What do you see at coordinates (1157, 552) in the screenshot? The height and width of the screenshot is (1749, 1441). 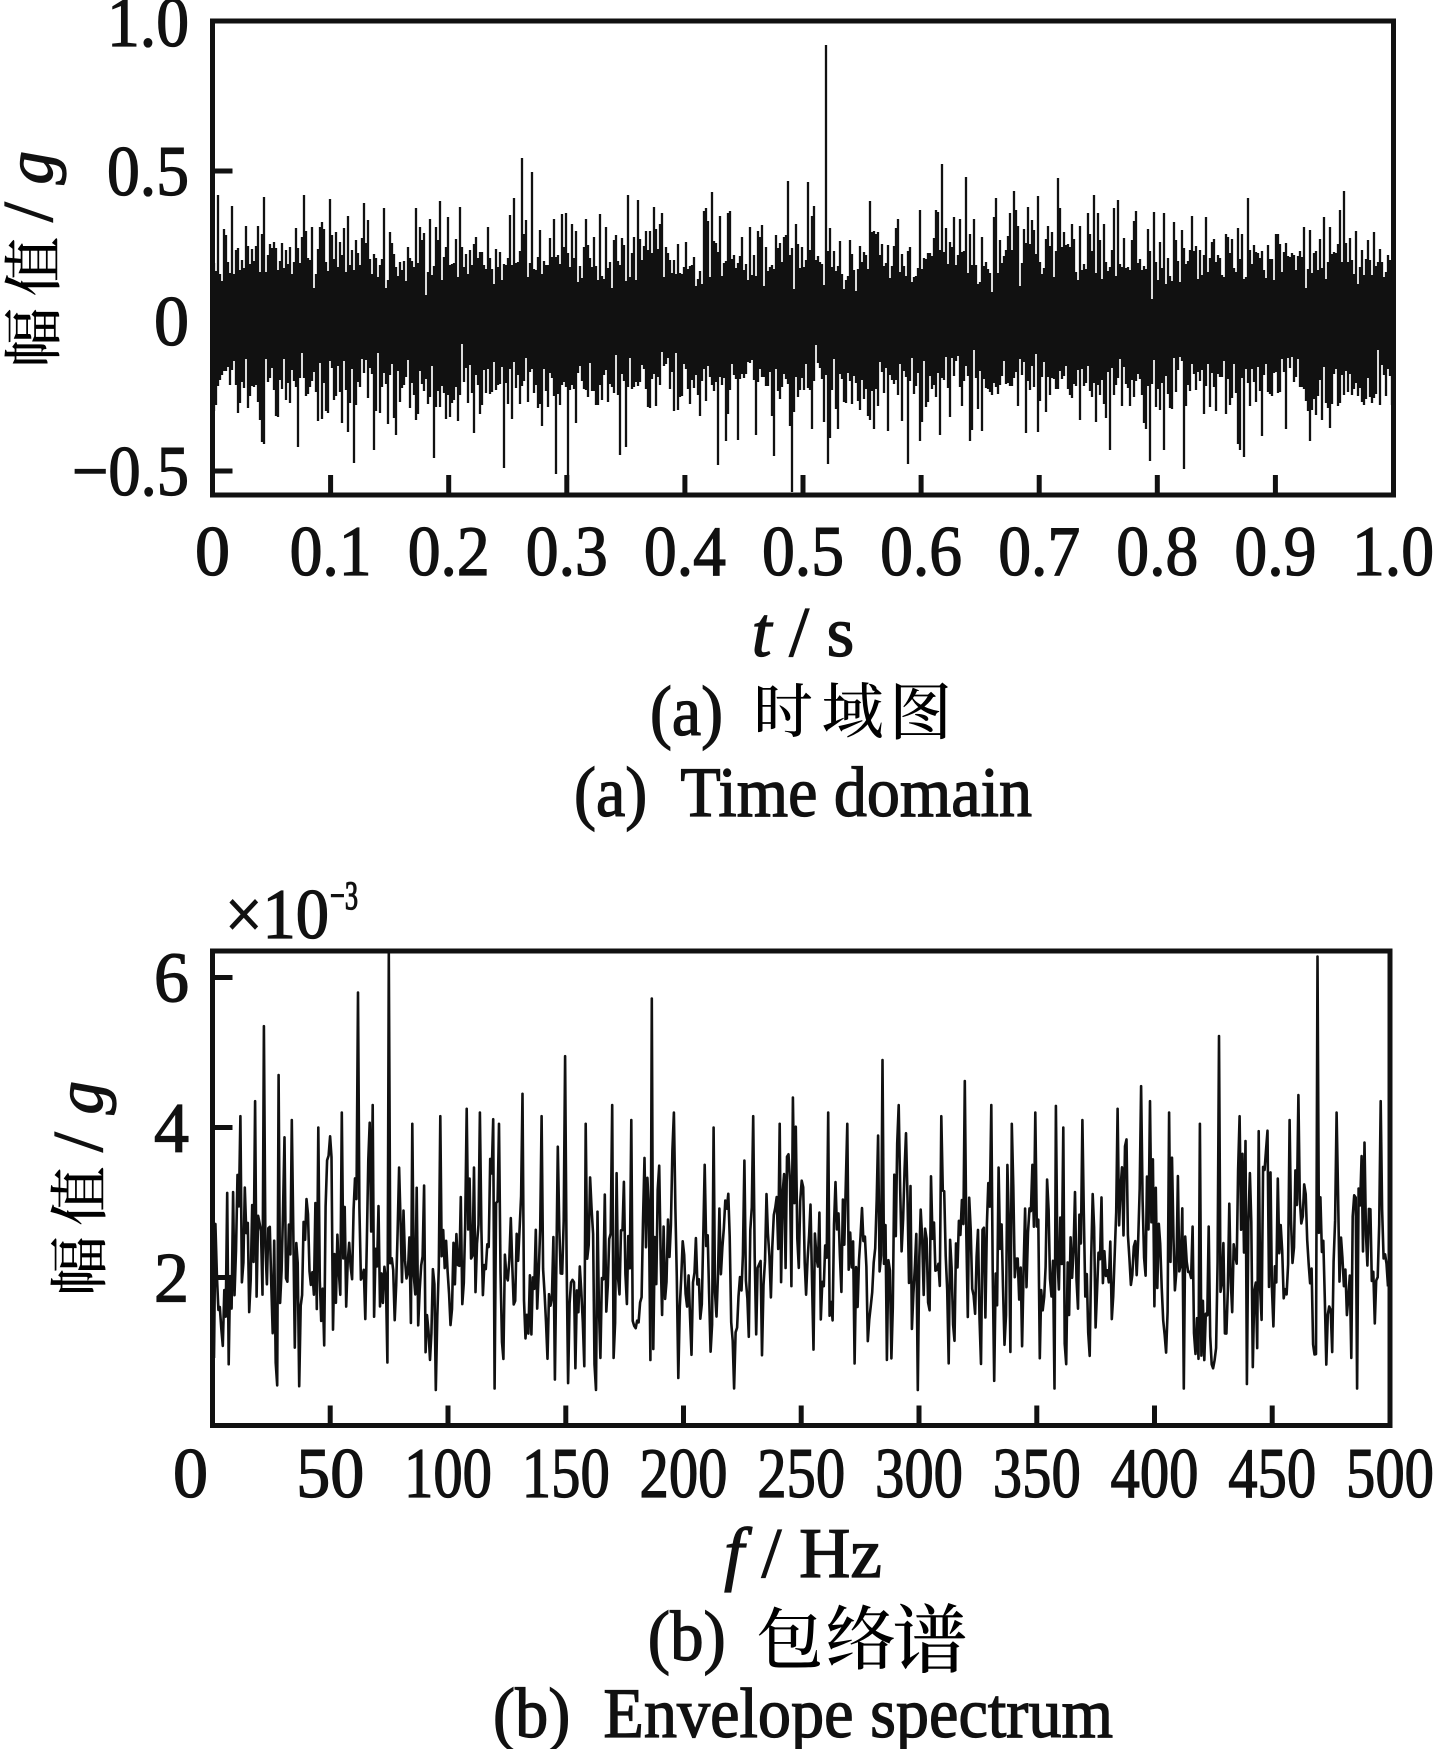 I see `svg-text: 0.8` at bounding box center [1157, 552].